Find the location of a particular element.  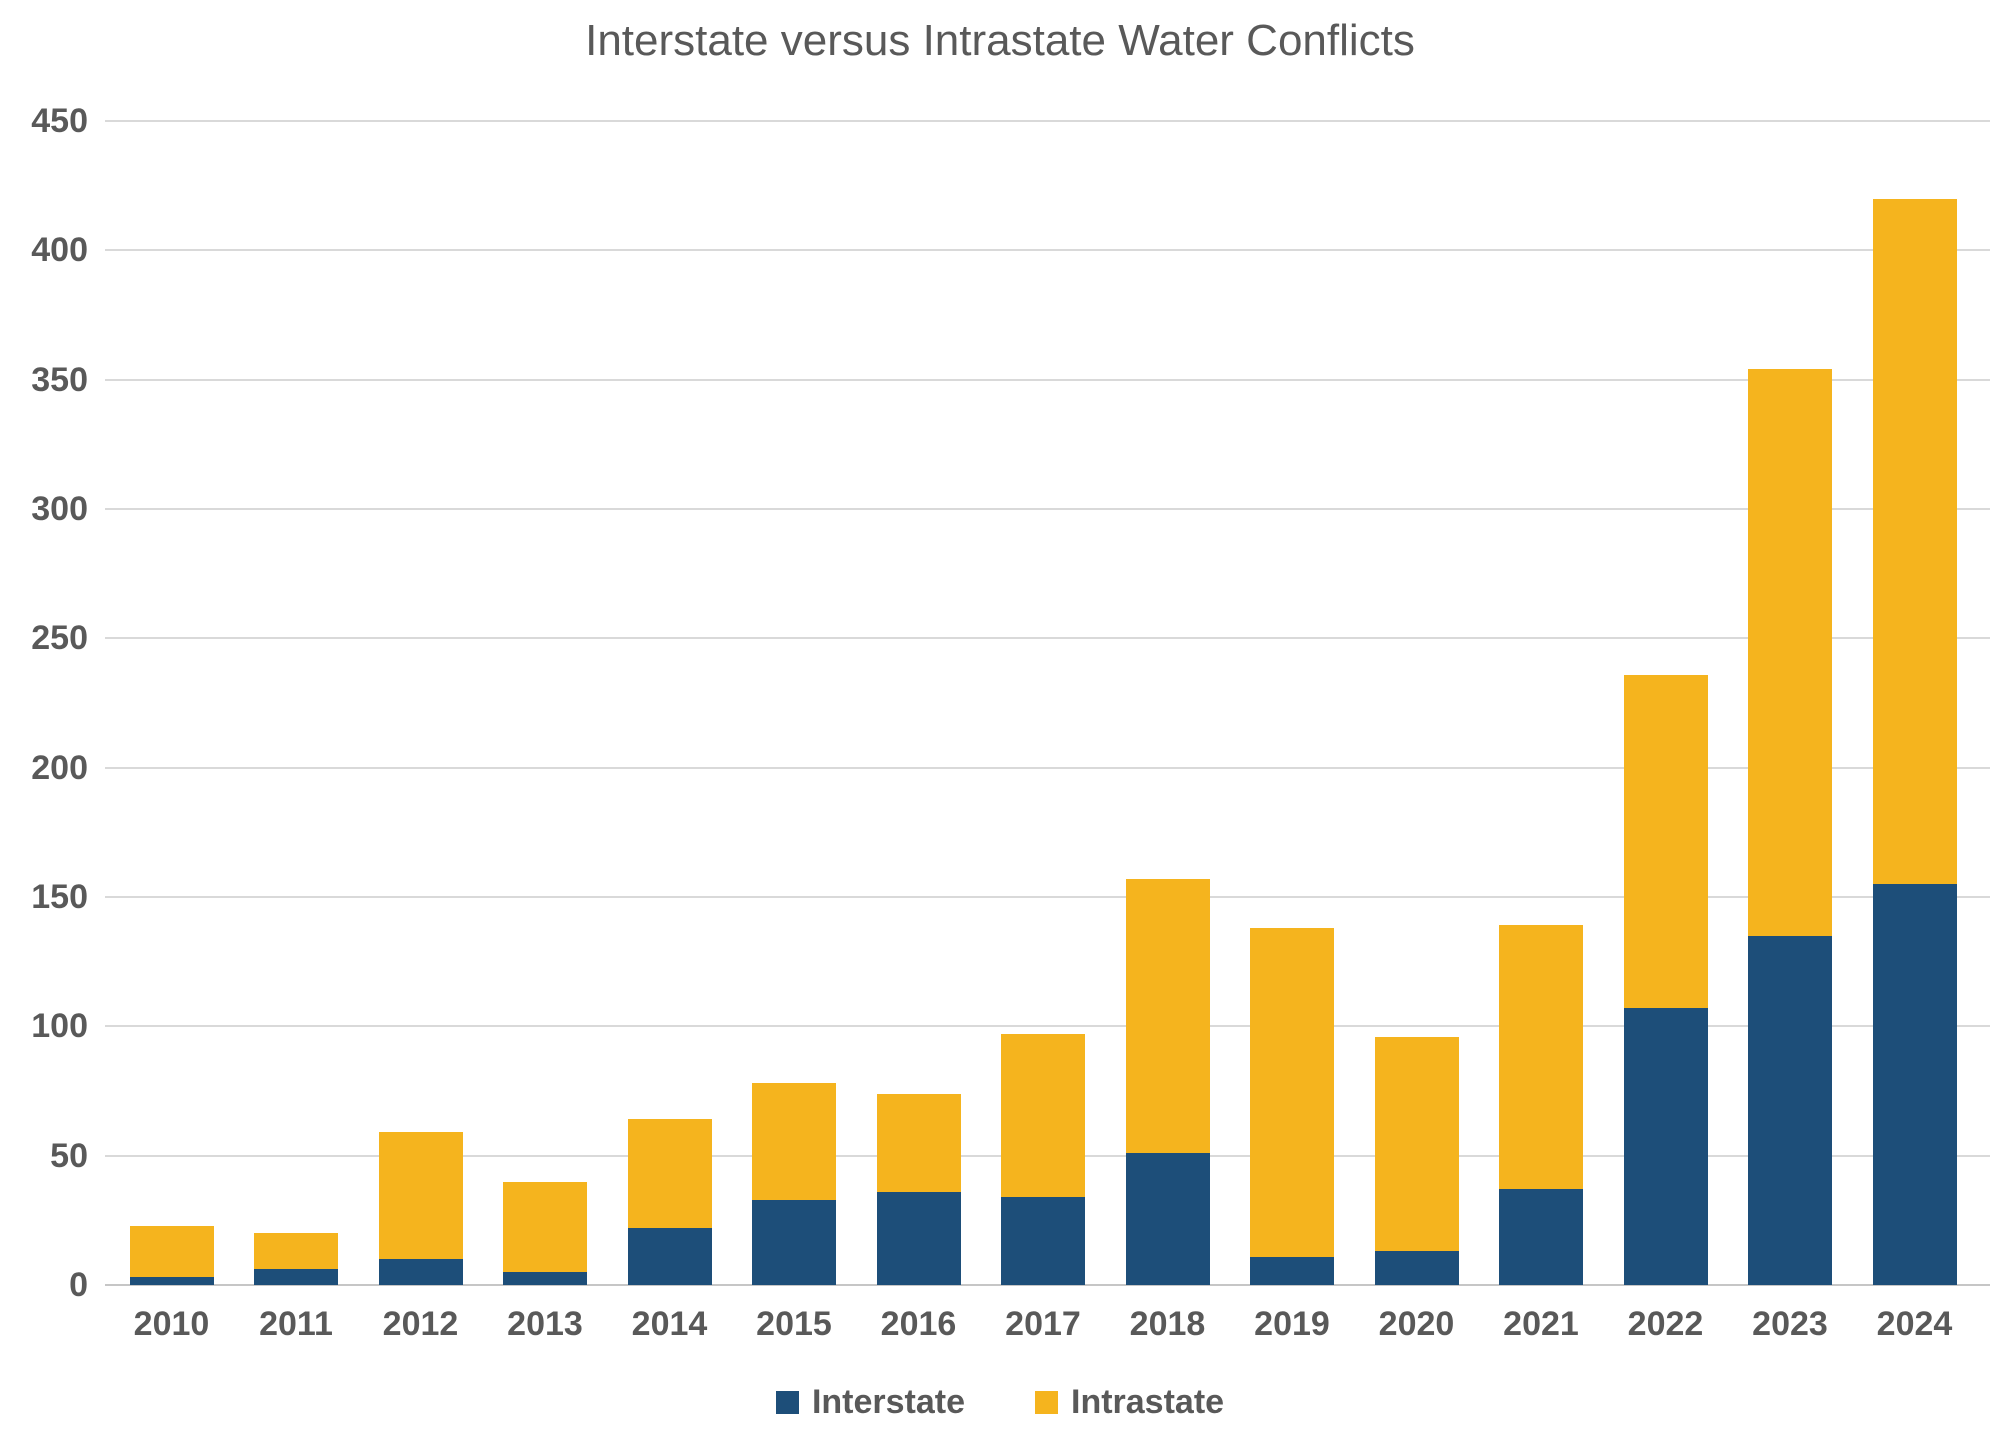

bar-2016-intrastate is located at coordinates (918, 1142).